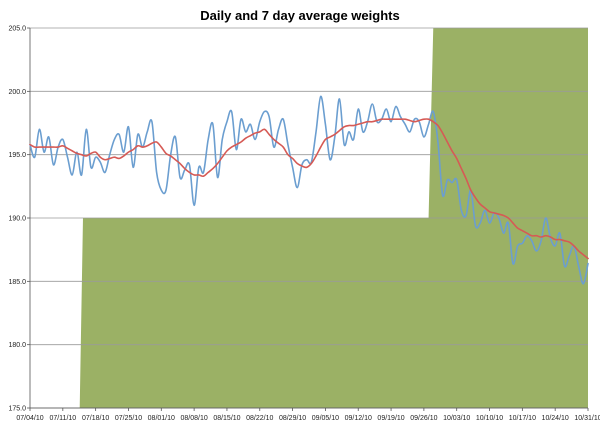 Image resolution: width=600 pixels, height=428 pixels. What do you see at coordinates (423, 418) in the screenshot?
I see `x-tick-label: 09/26/10` at bounding box center [423, 418].